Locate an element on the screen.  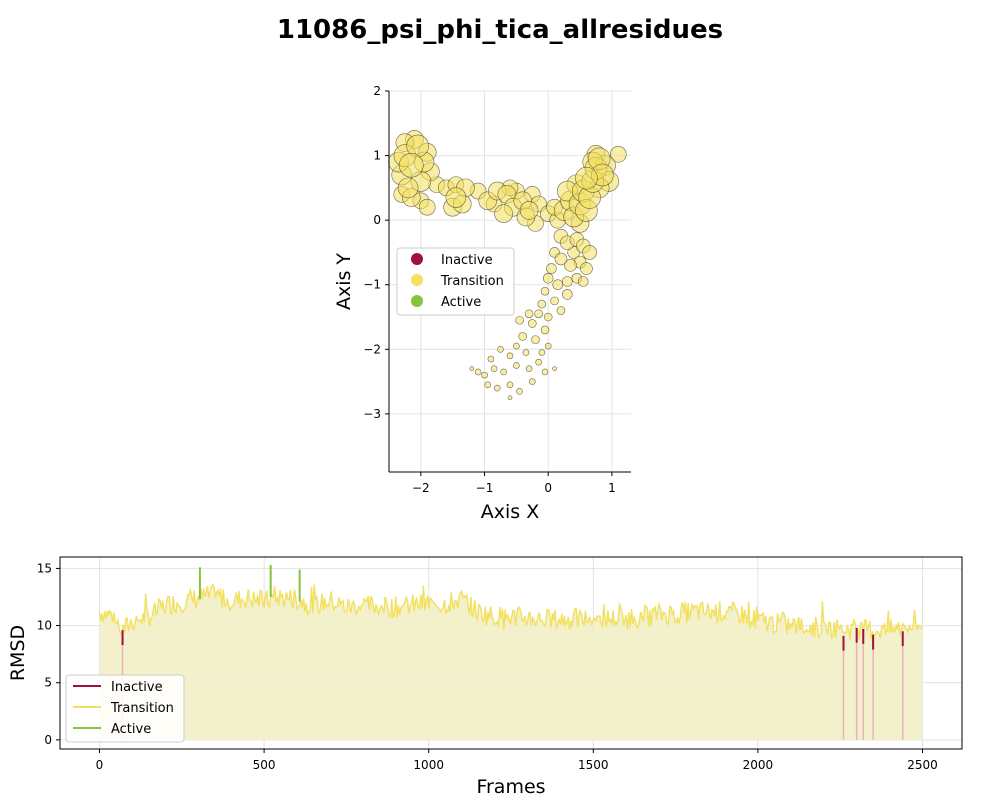
rmsd-y-axis-label: RMSD is located at coordinates (18, 653).